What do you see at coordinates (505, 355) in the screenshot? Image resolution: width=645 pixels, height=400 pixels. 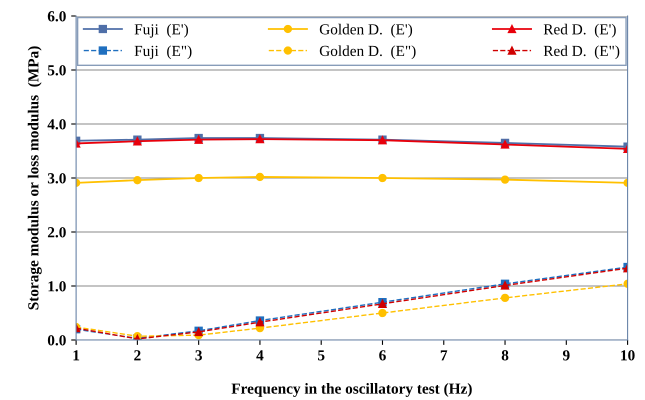 I see `x-tick-label: 8` at bounding box center [505, 355].